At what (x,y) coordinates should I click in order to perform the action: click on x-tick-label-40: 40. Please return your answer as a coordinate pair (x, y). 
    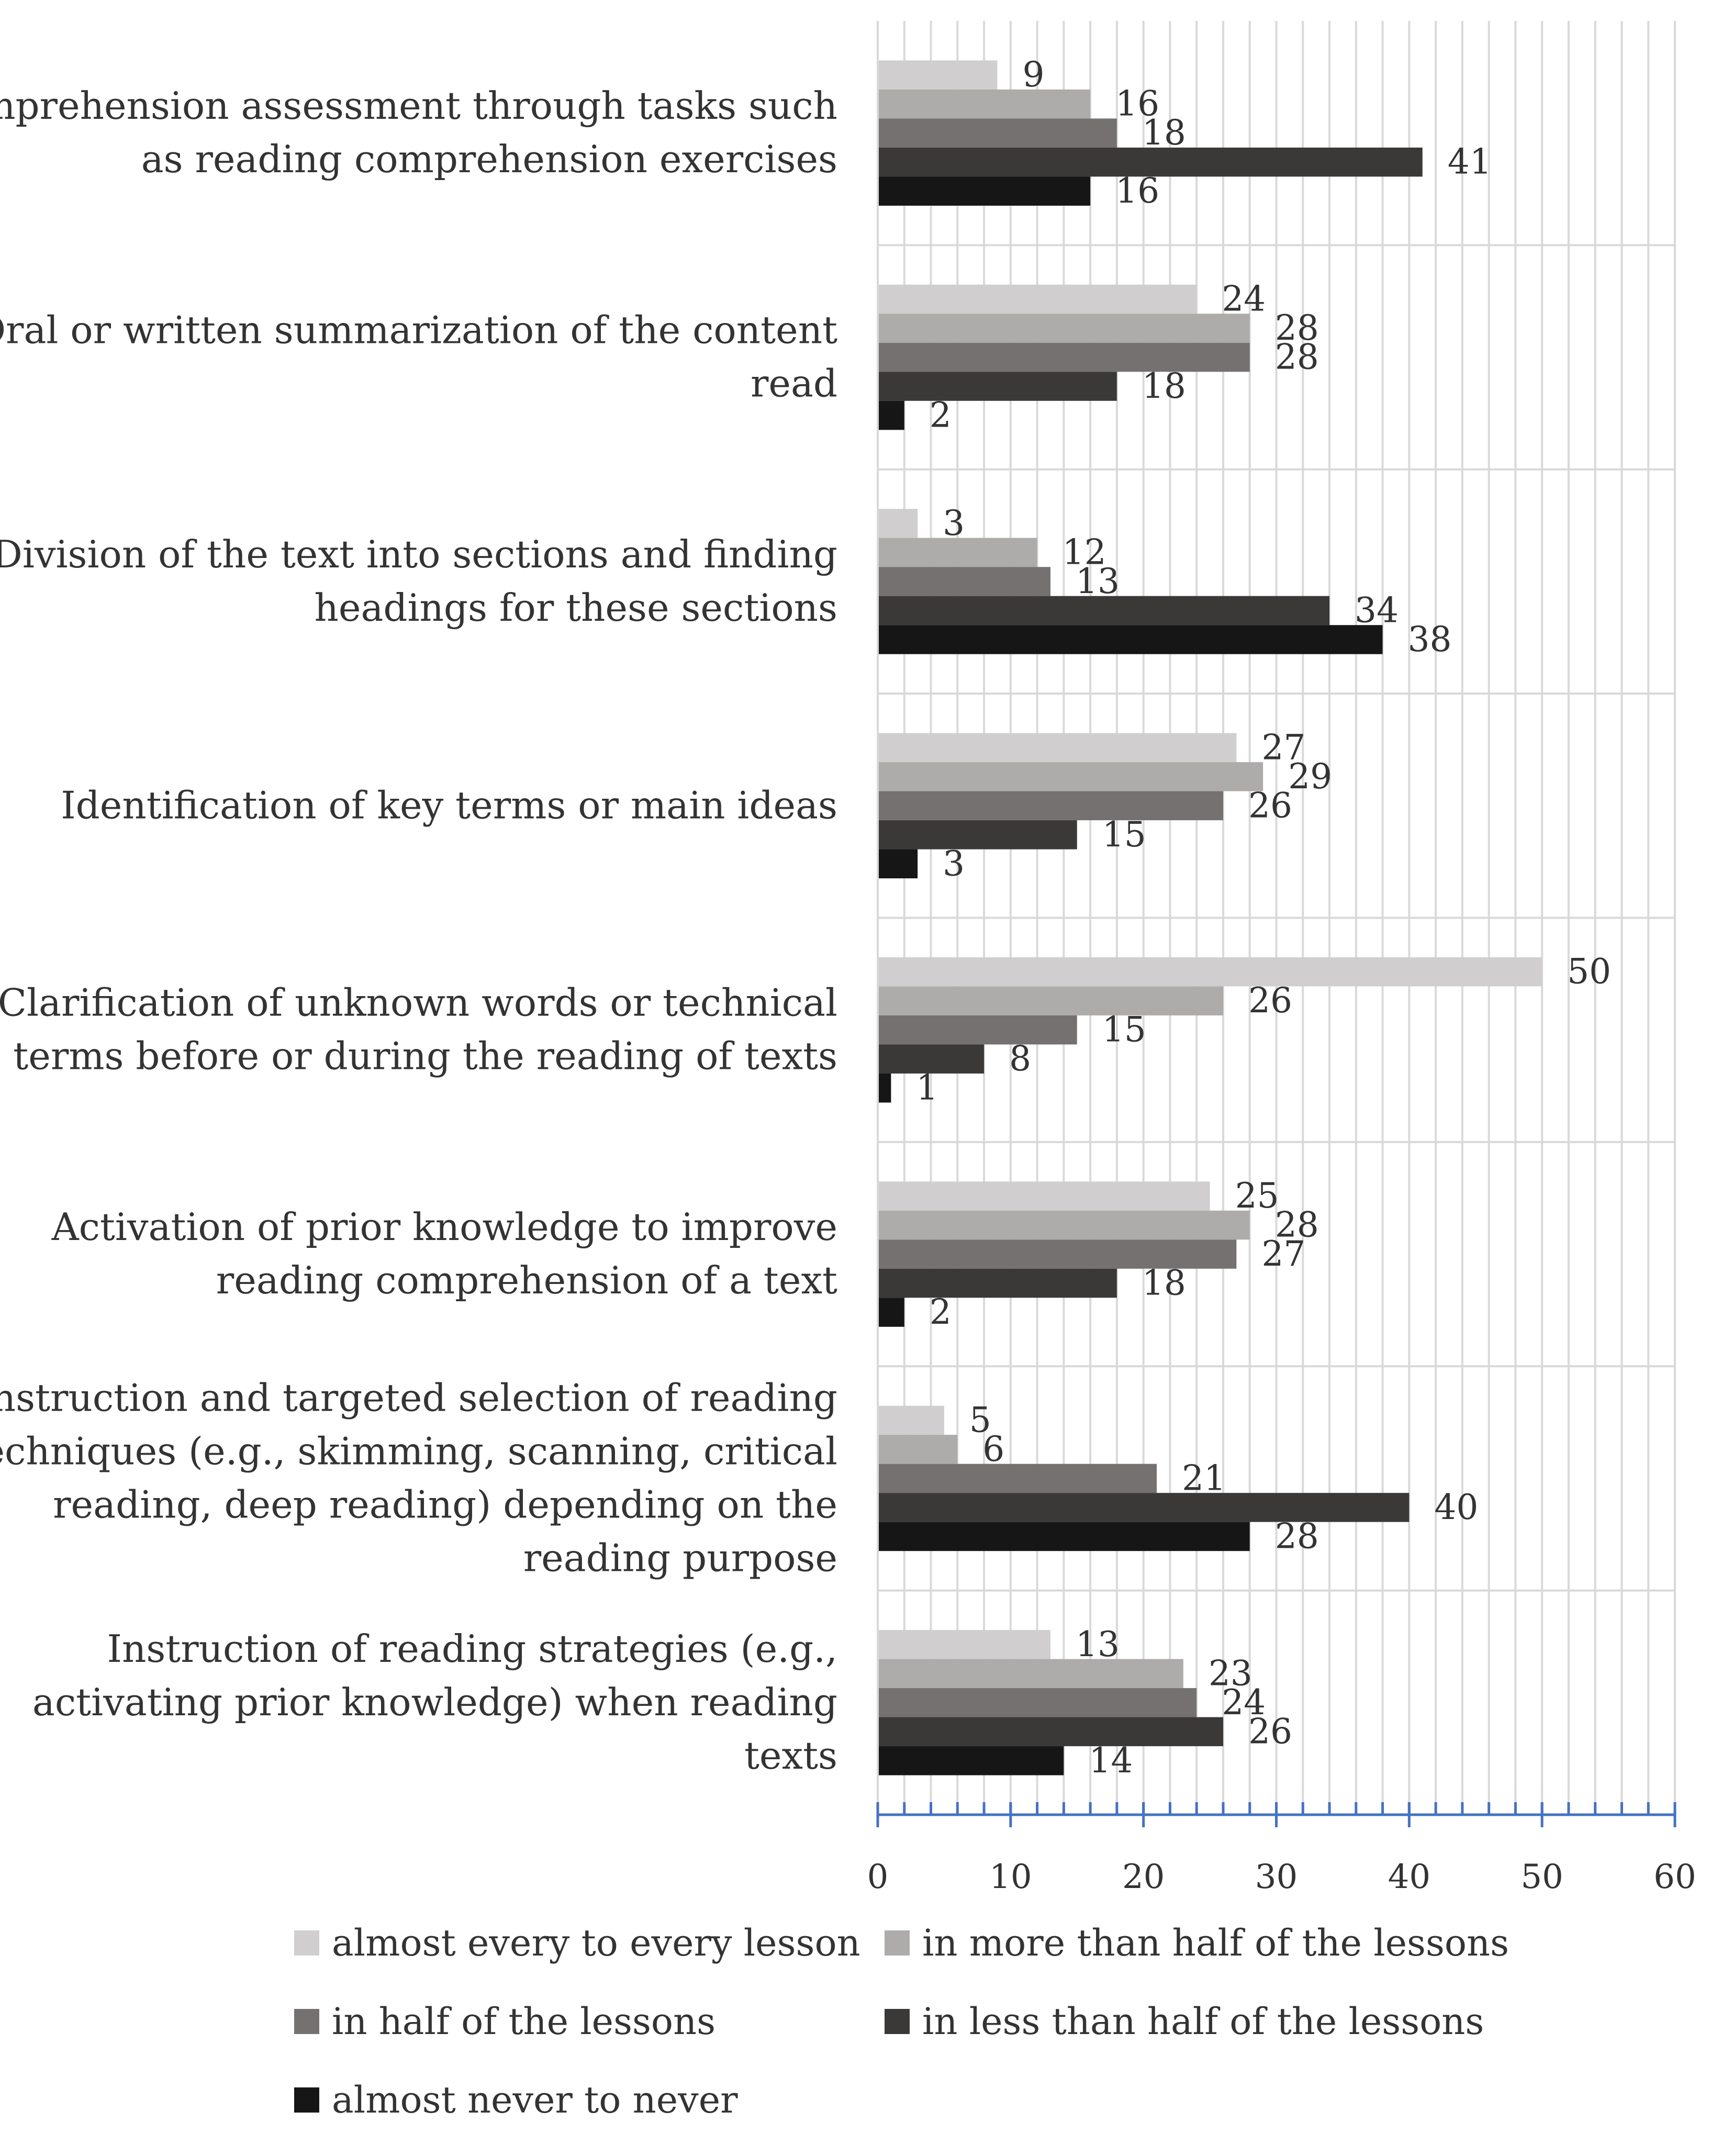
    Looking at the image, I should click on (1409, 1877).